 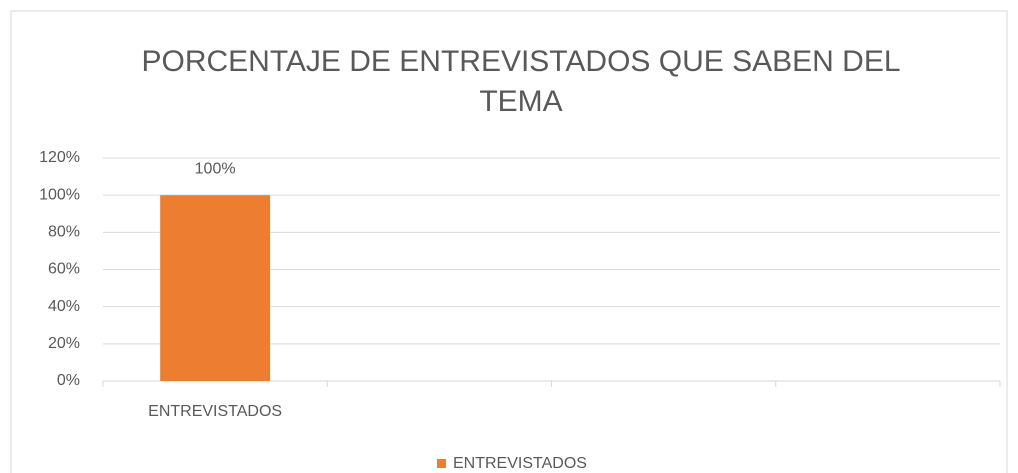 I want to click on y-tick-label: 120%, so click(x=59, y=157).